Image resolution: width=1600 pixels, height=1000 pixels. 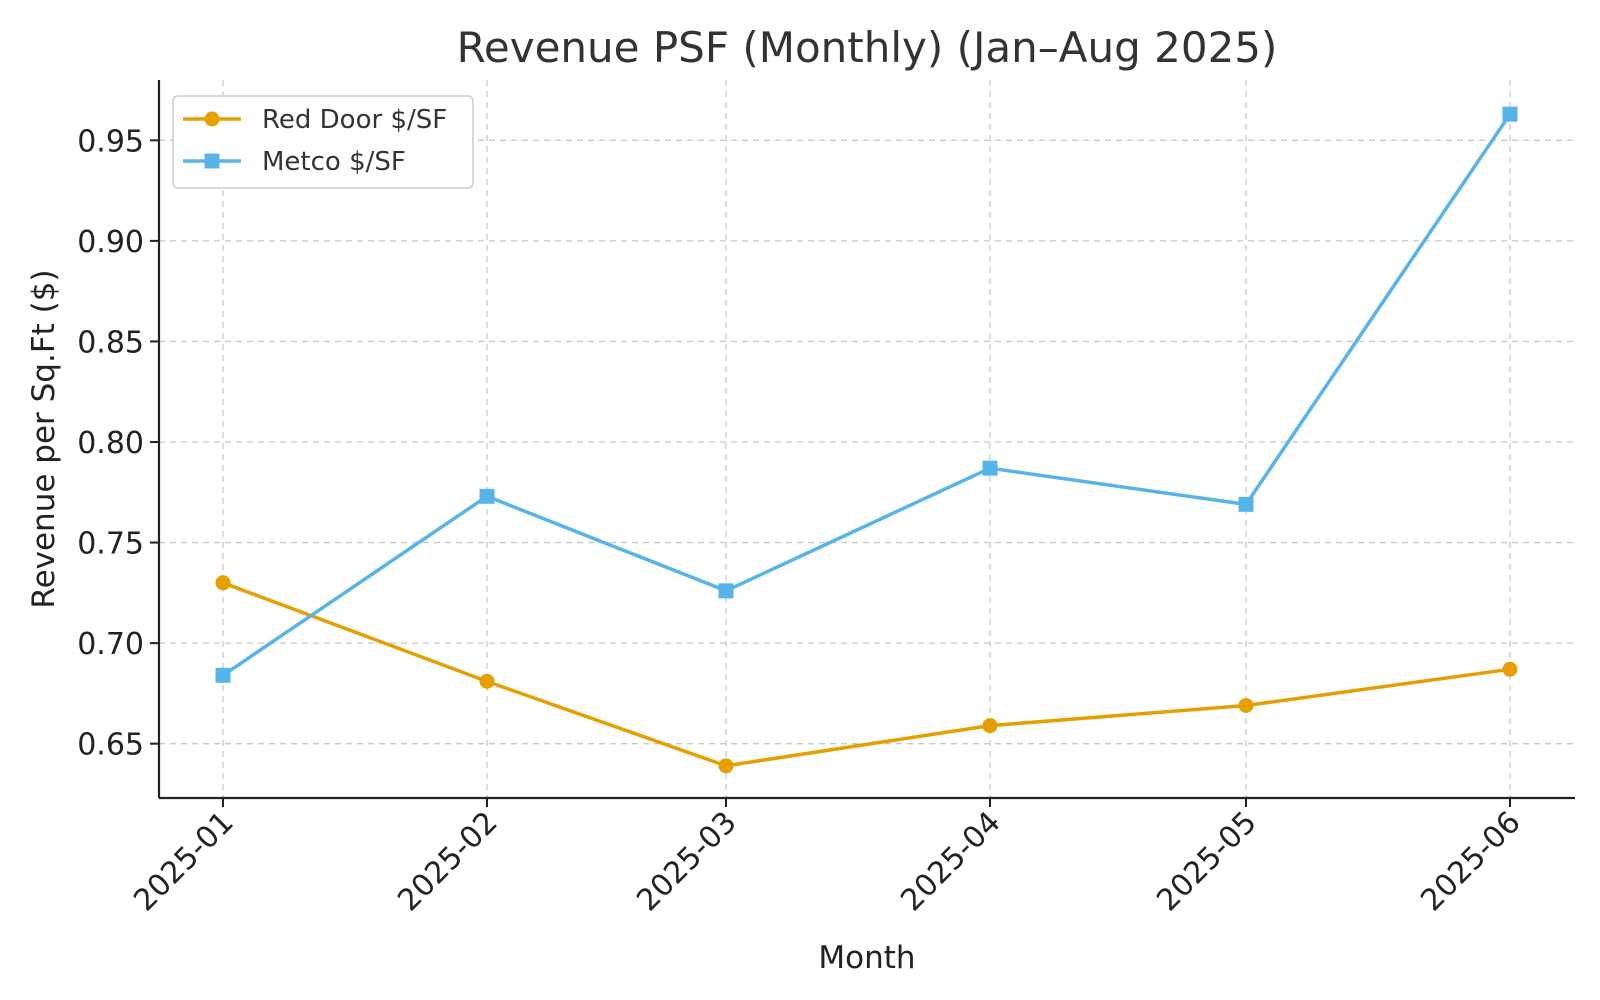 I want to click on y-tick-label: 0.70, so click(x=110, y=644).